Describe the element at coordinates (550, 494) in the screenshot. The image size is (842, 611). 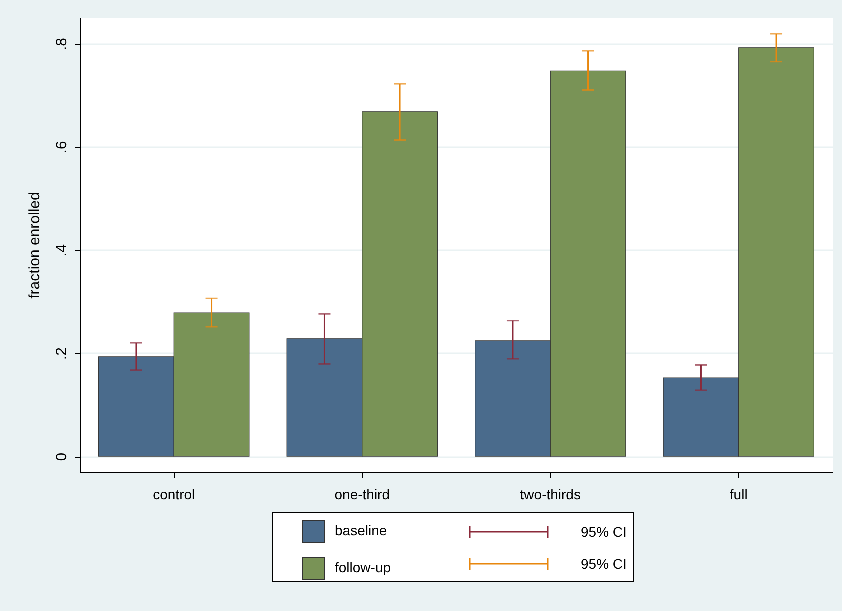
I see `x-tick-label: two-thirds` at that location.